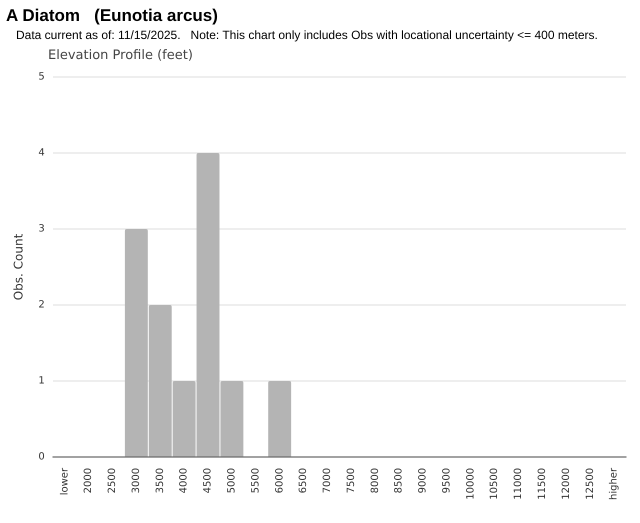  Describe the element at coordinates (41, 305) in the screenshot. I see `y-tick-label: 2` at that location.